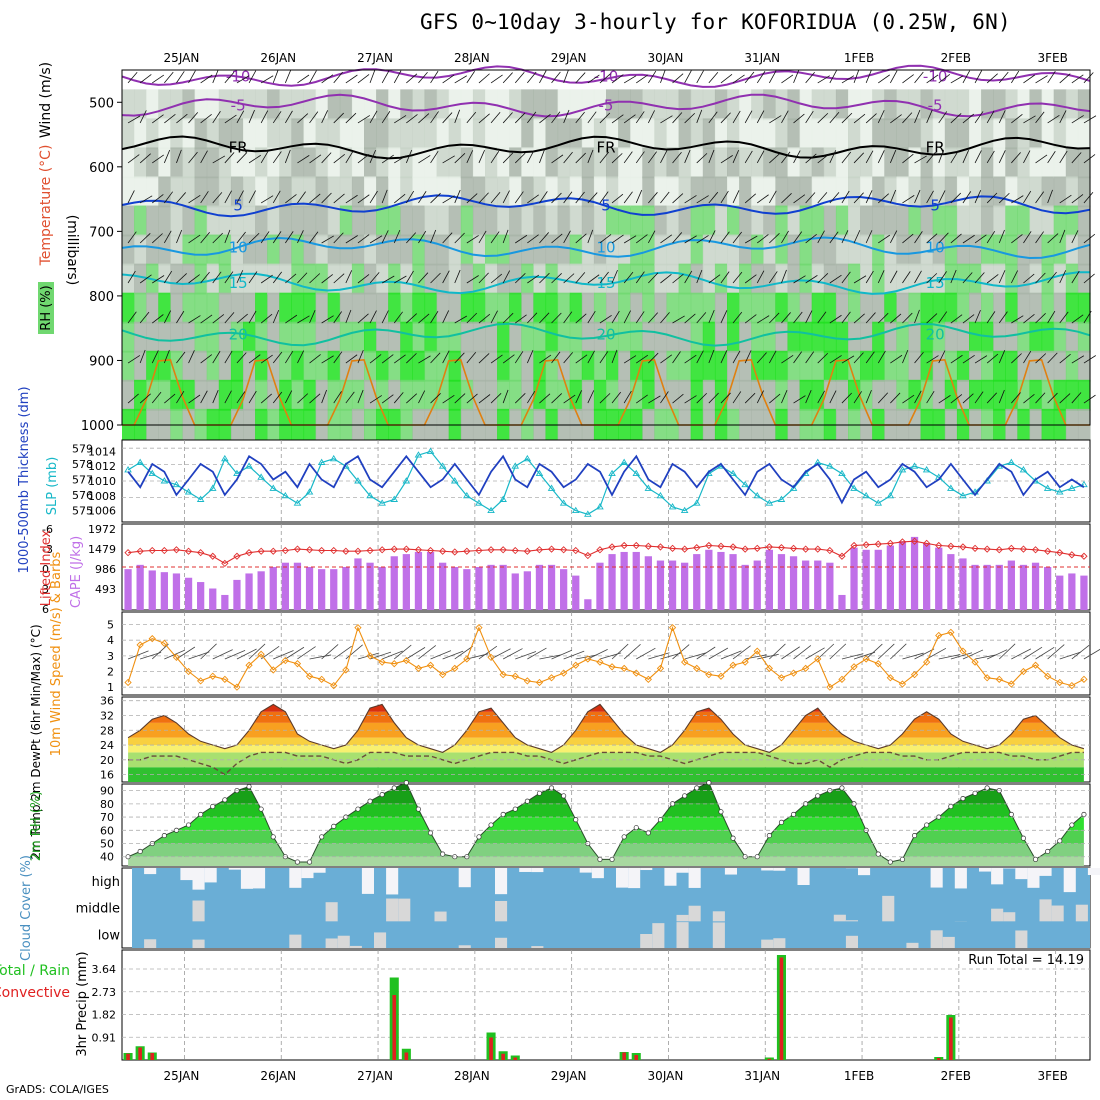  What do you see at coordinates (935, 283) in the screenshot?
I see `temperature-contour-label: 15` at bounding box center [935, 283].